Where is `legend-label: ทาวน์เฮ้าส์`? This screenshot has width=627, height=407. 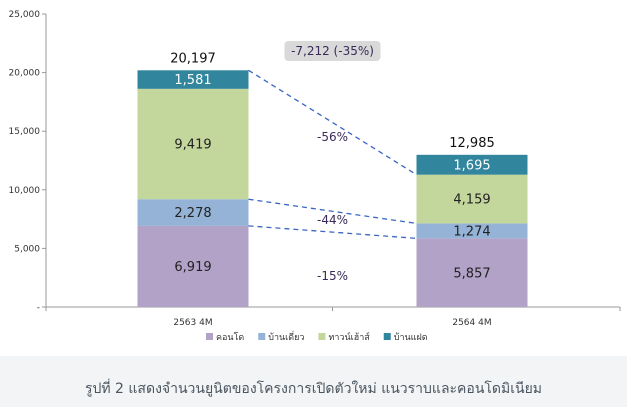
legend-label: ทาวน์เฮ้าส์ is located at coordinates (349, 337).